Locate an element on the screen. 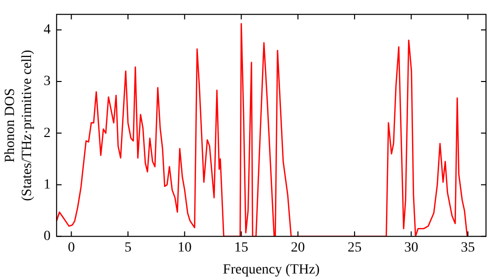 Image resolution: width=500 pixels, height=280 pixels. x-tick-label: 0 is located at coordinates (71, 248).